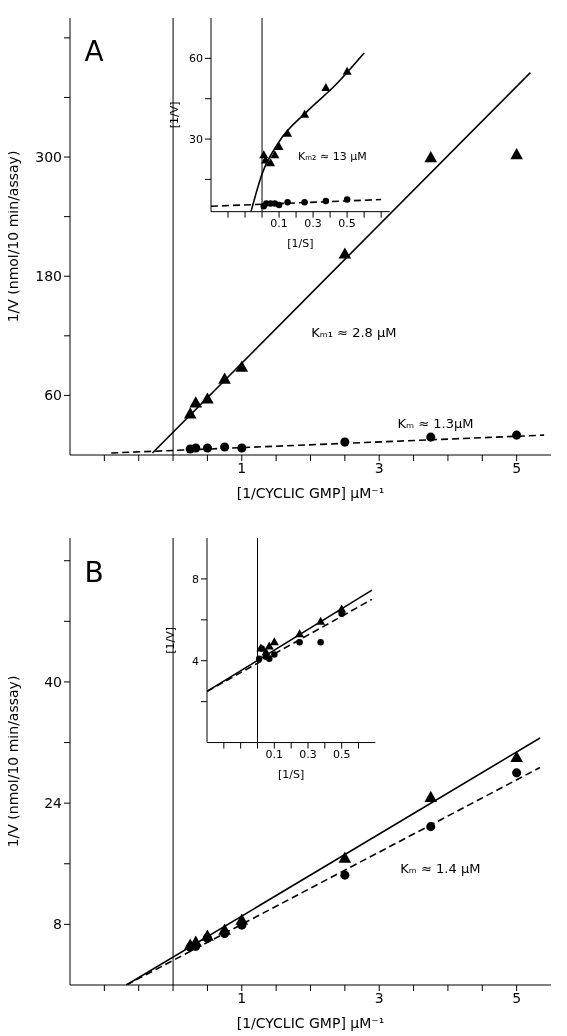  I want to click on y-tick-label: 30, so click(195, 139).